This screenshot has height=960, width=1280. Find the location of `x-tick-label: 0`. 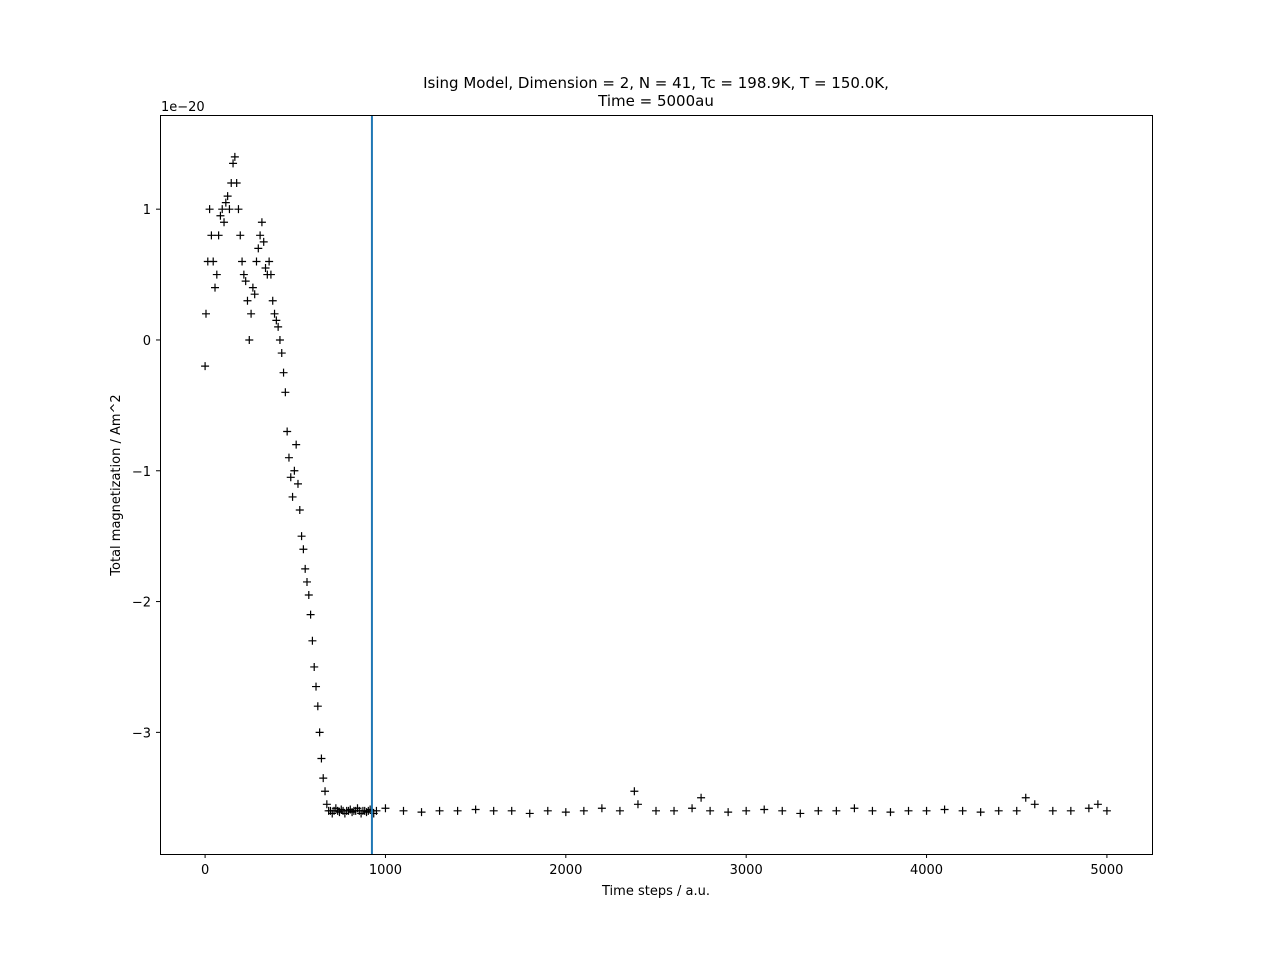

x-tick-label: 0 is located at coordinates (205, 870).